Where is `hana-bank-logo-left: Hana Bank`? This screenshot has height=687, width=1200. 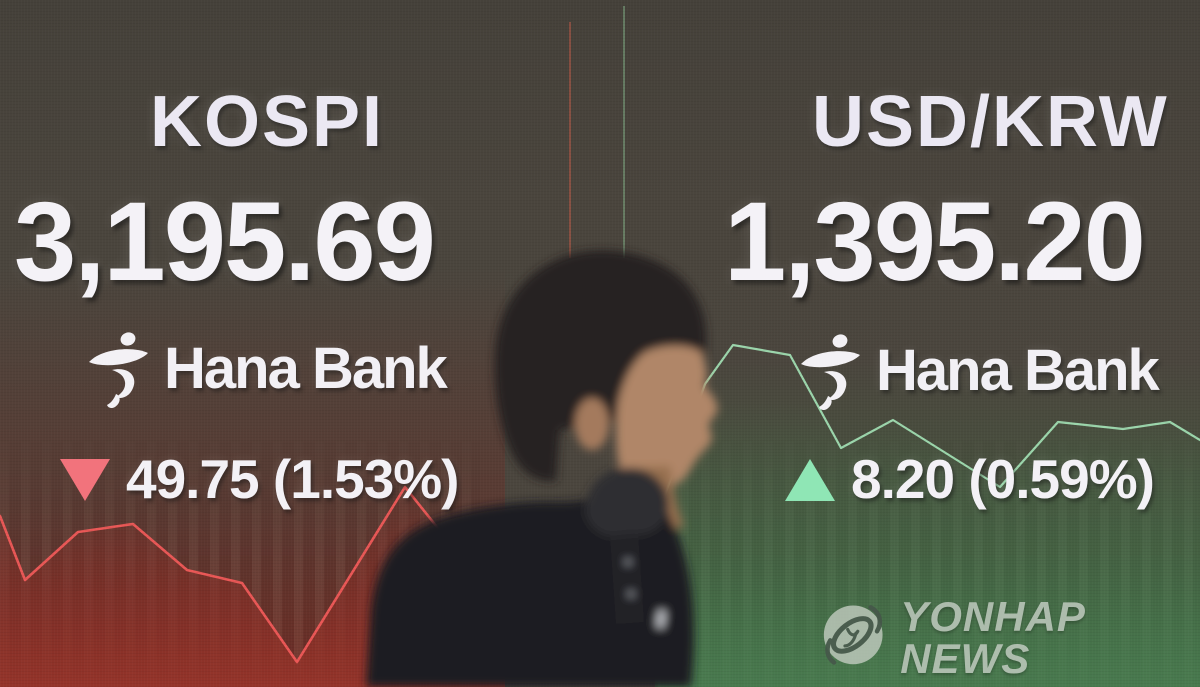 hana-bank-logo-left: Hana Bank is located at coordinates (268, 369).